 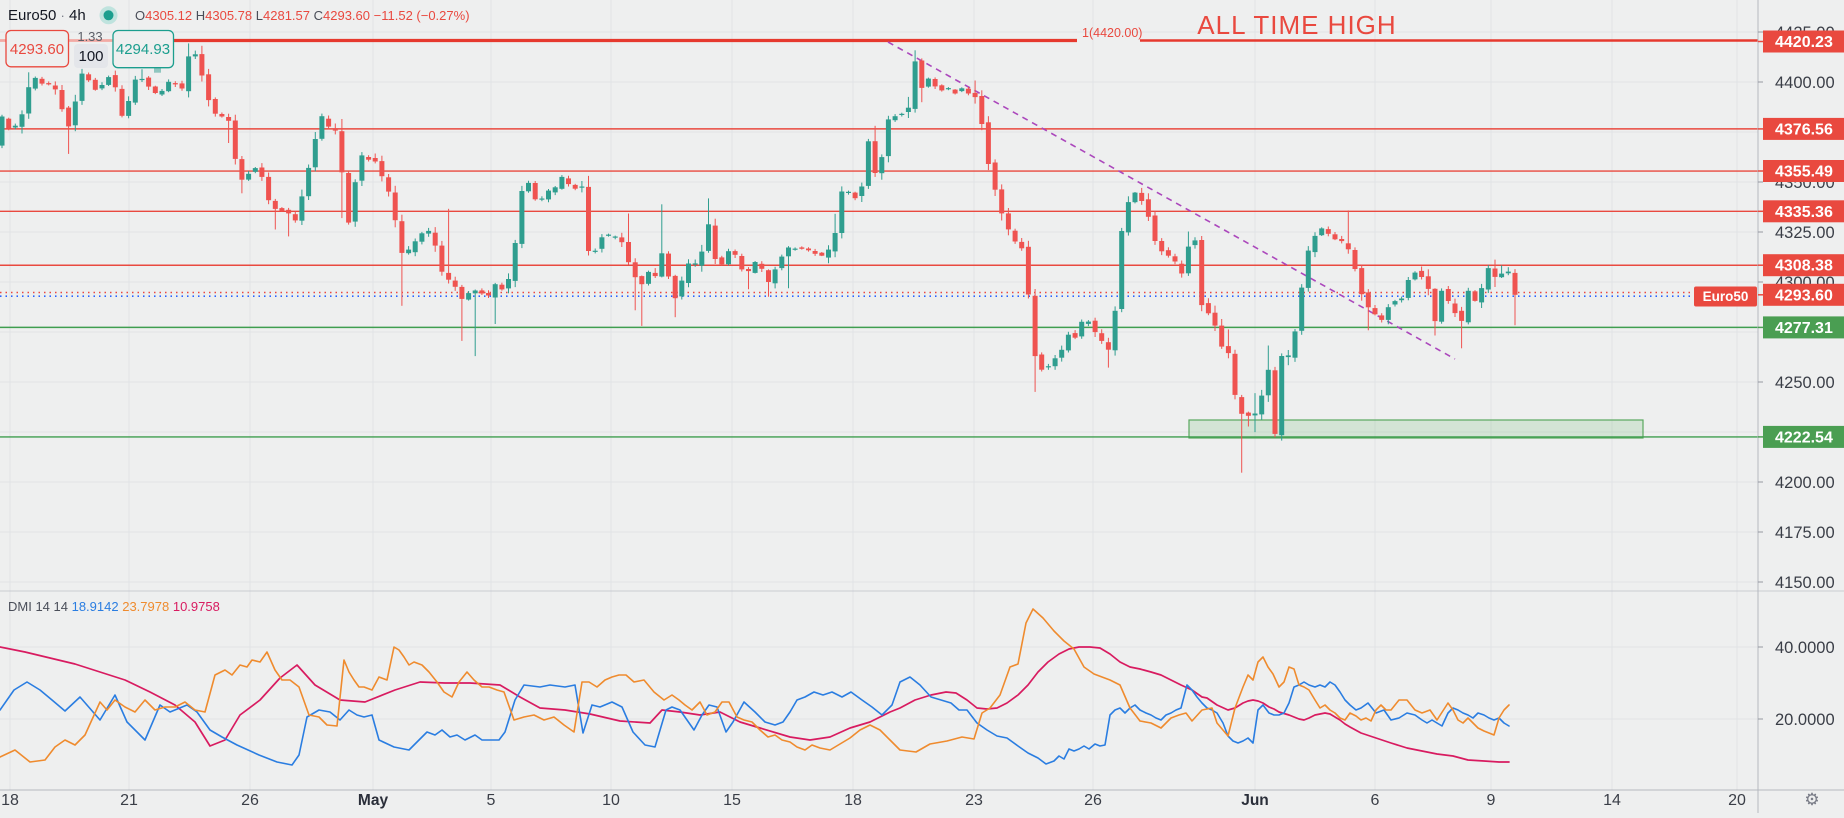 I want to click on svg-text: 23, so click(x=974, y=800).